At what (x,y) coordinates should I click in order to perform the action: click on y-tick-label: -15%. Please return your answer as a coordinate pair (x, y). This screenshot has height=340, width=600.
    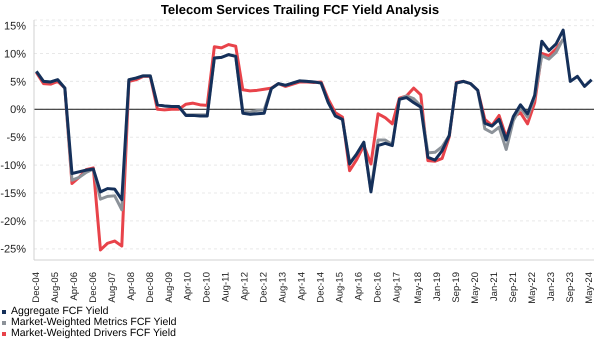
    Looking at the image, I should click on (13, 194).